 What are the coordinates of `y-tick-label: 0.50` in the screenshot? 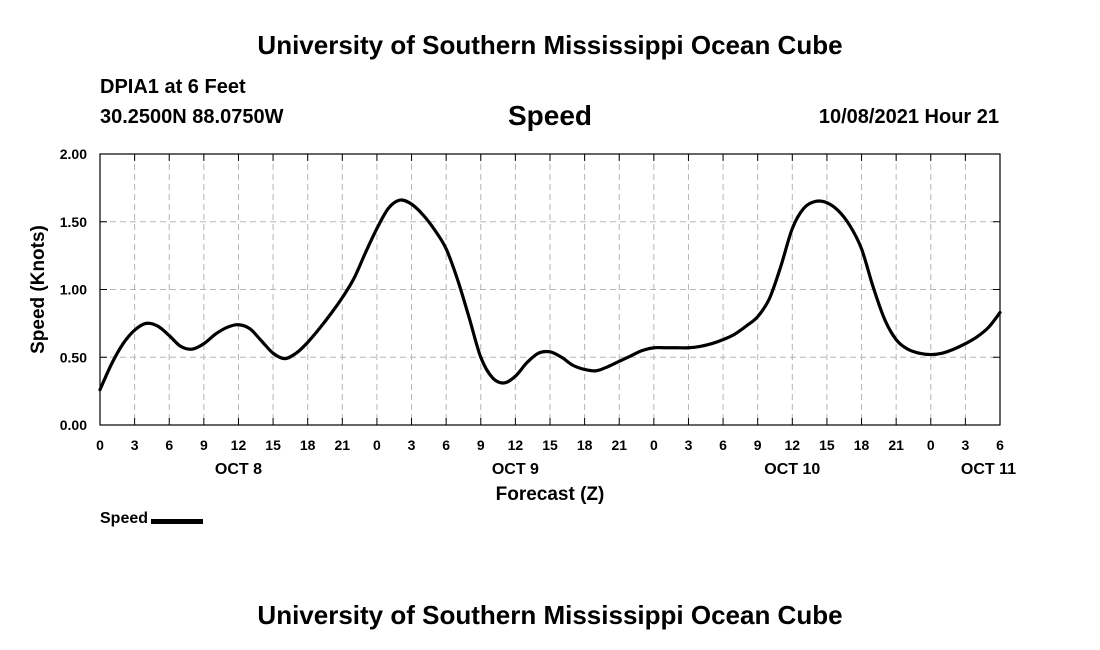 It's located at (73, 357).